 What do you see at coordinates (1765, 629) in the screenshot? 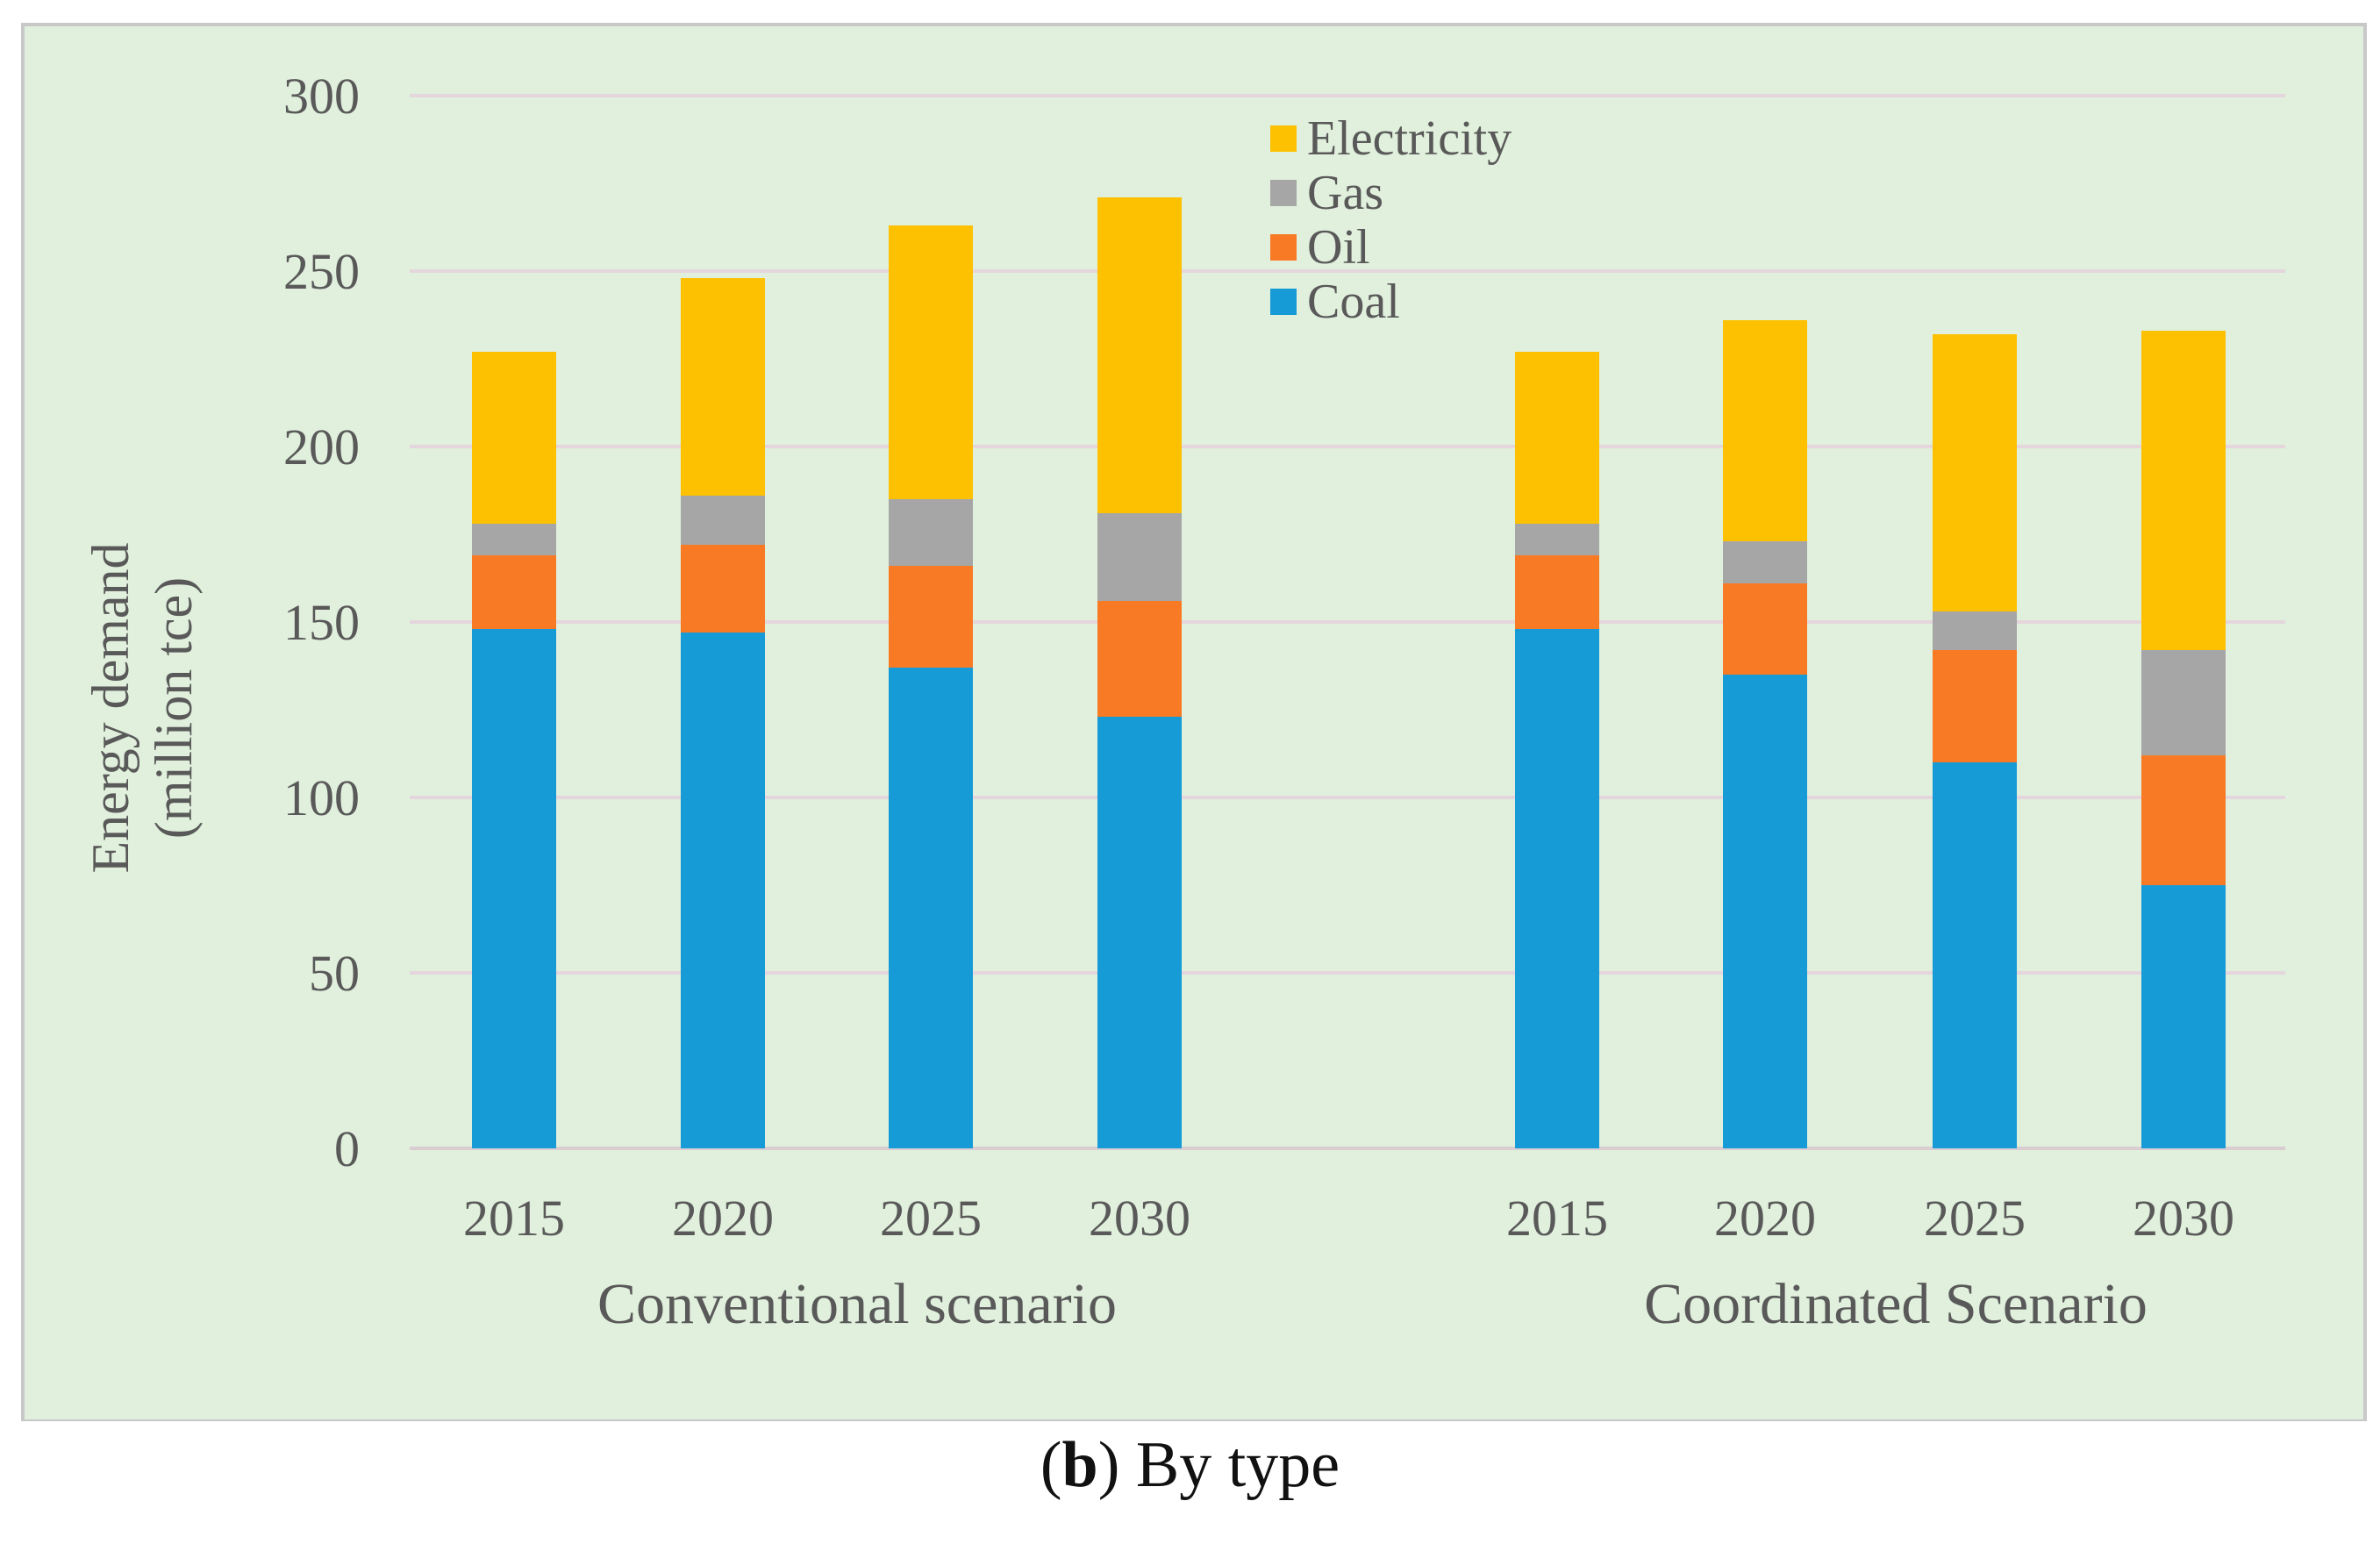
I see `bar-coordinated-2020-oil` at bounding box center [1765, 629].